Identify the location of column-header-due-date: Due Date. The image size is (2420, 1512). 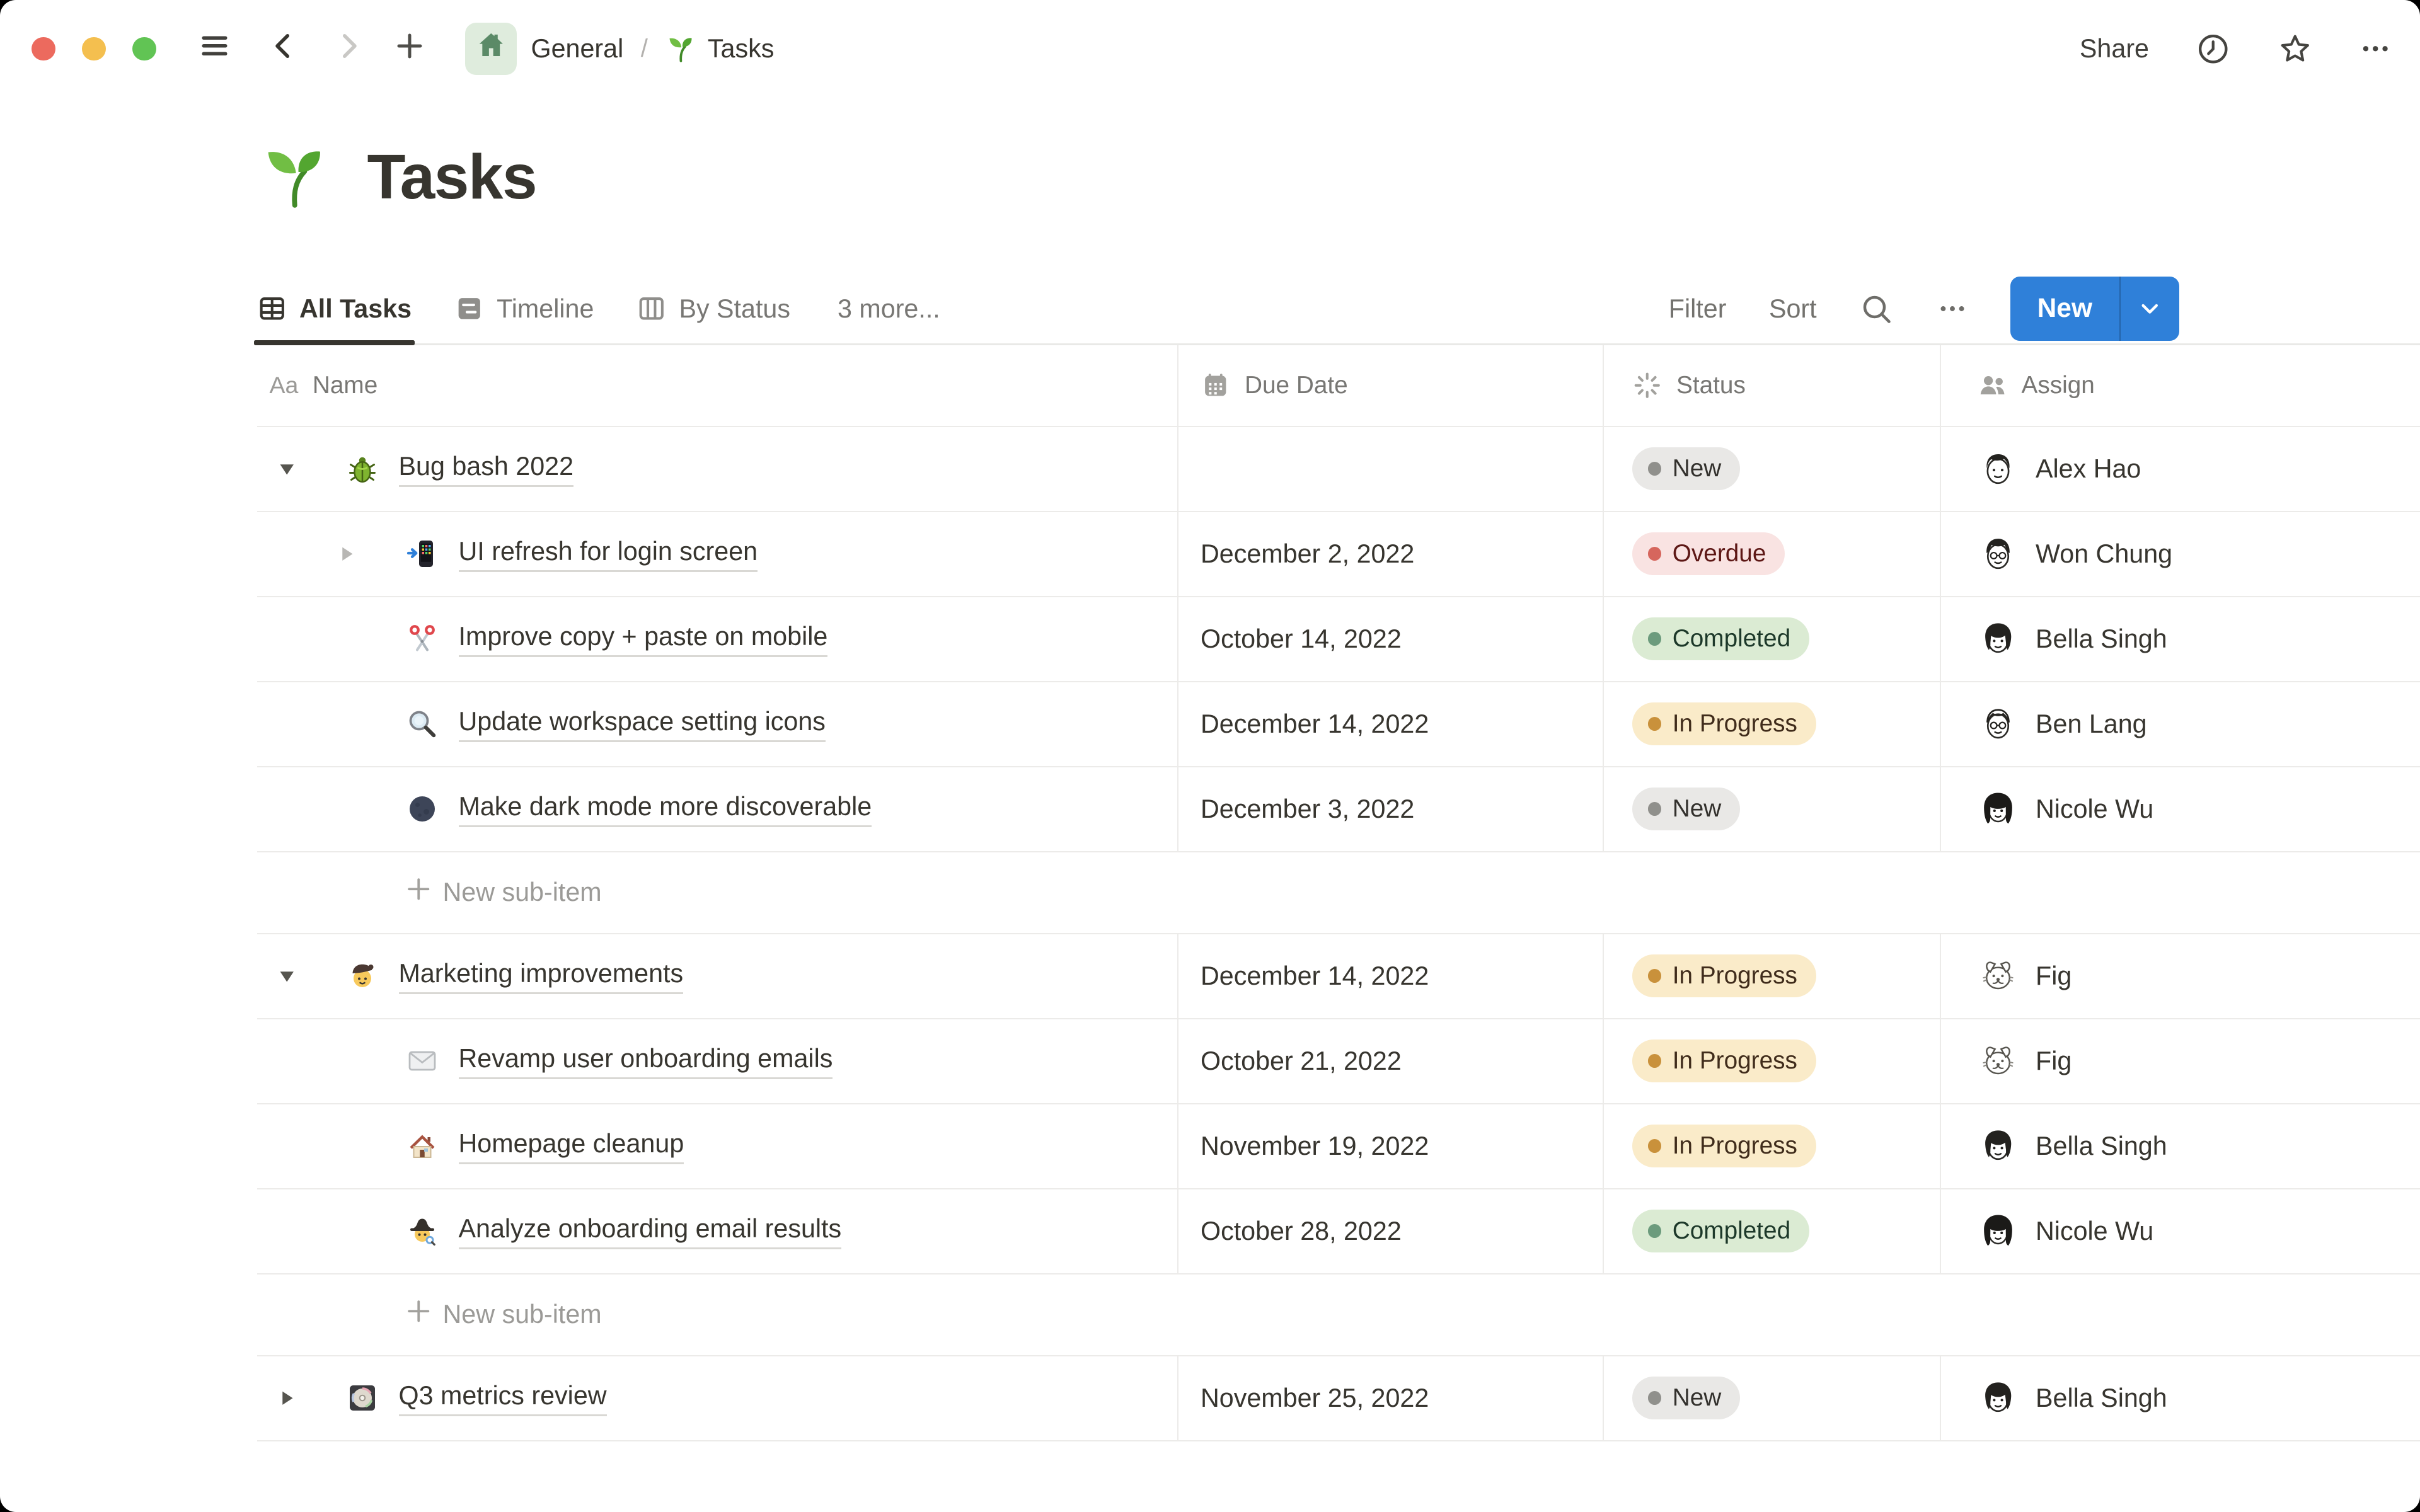
(1391, 385).